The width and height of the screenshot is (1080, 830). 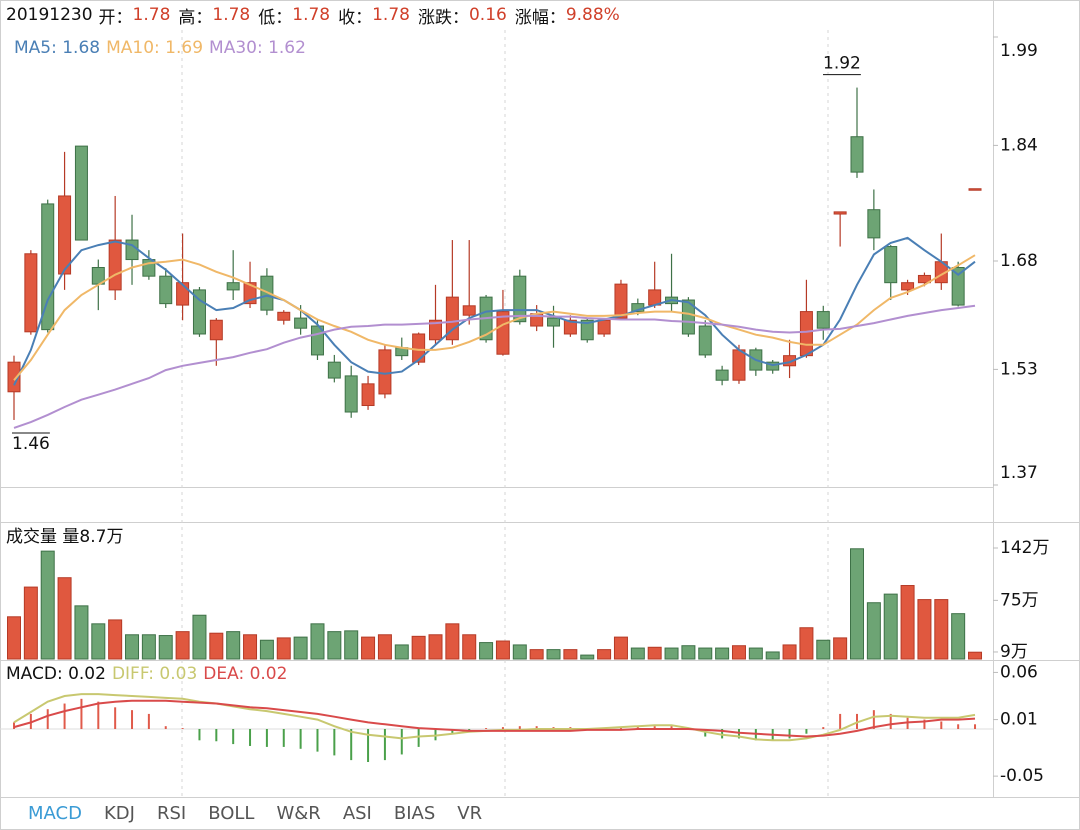 I want to click on tab: RSI, so click(x=171, y=813).